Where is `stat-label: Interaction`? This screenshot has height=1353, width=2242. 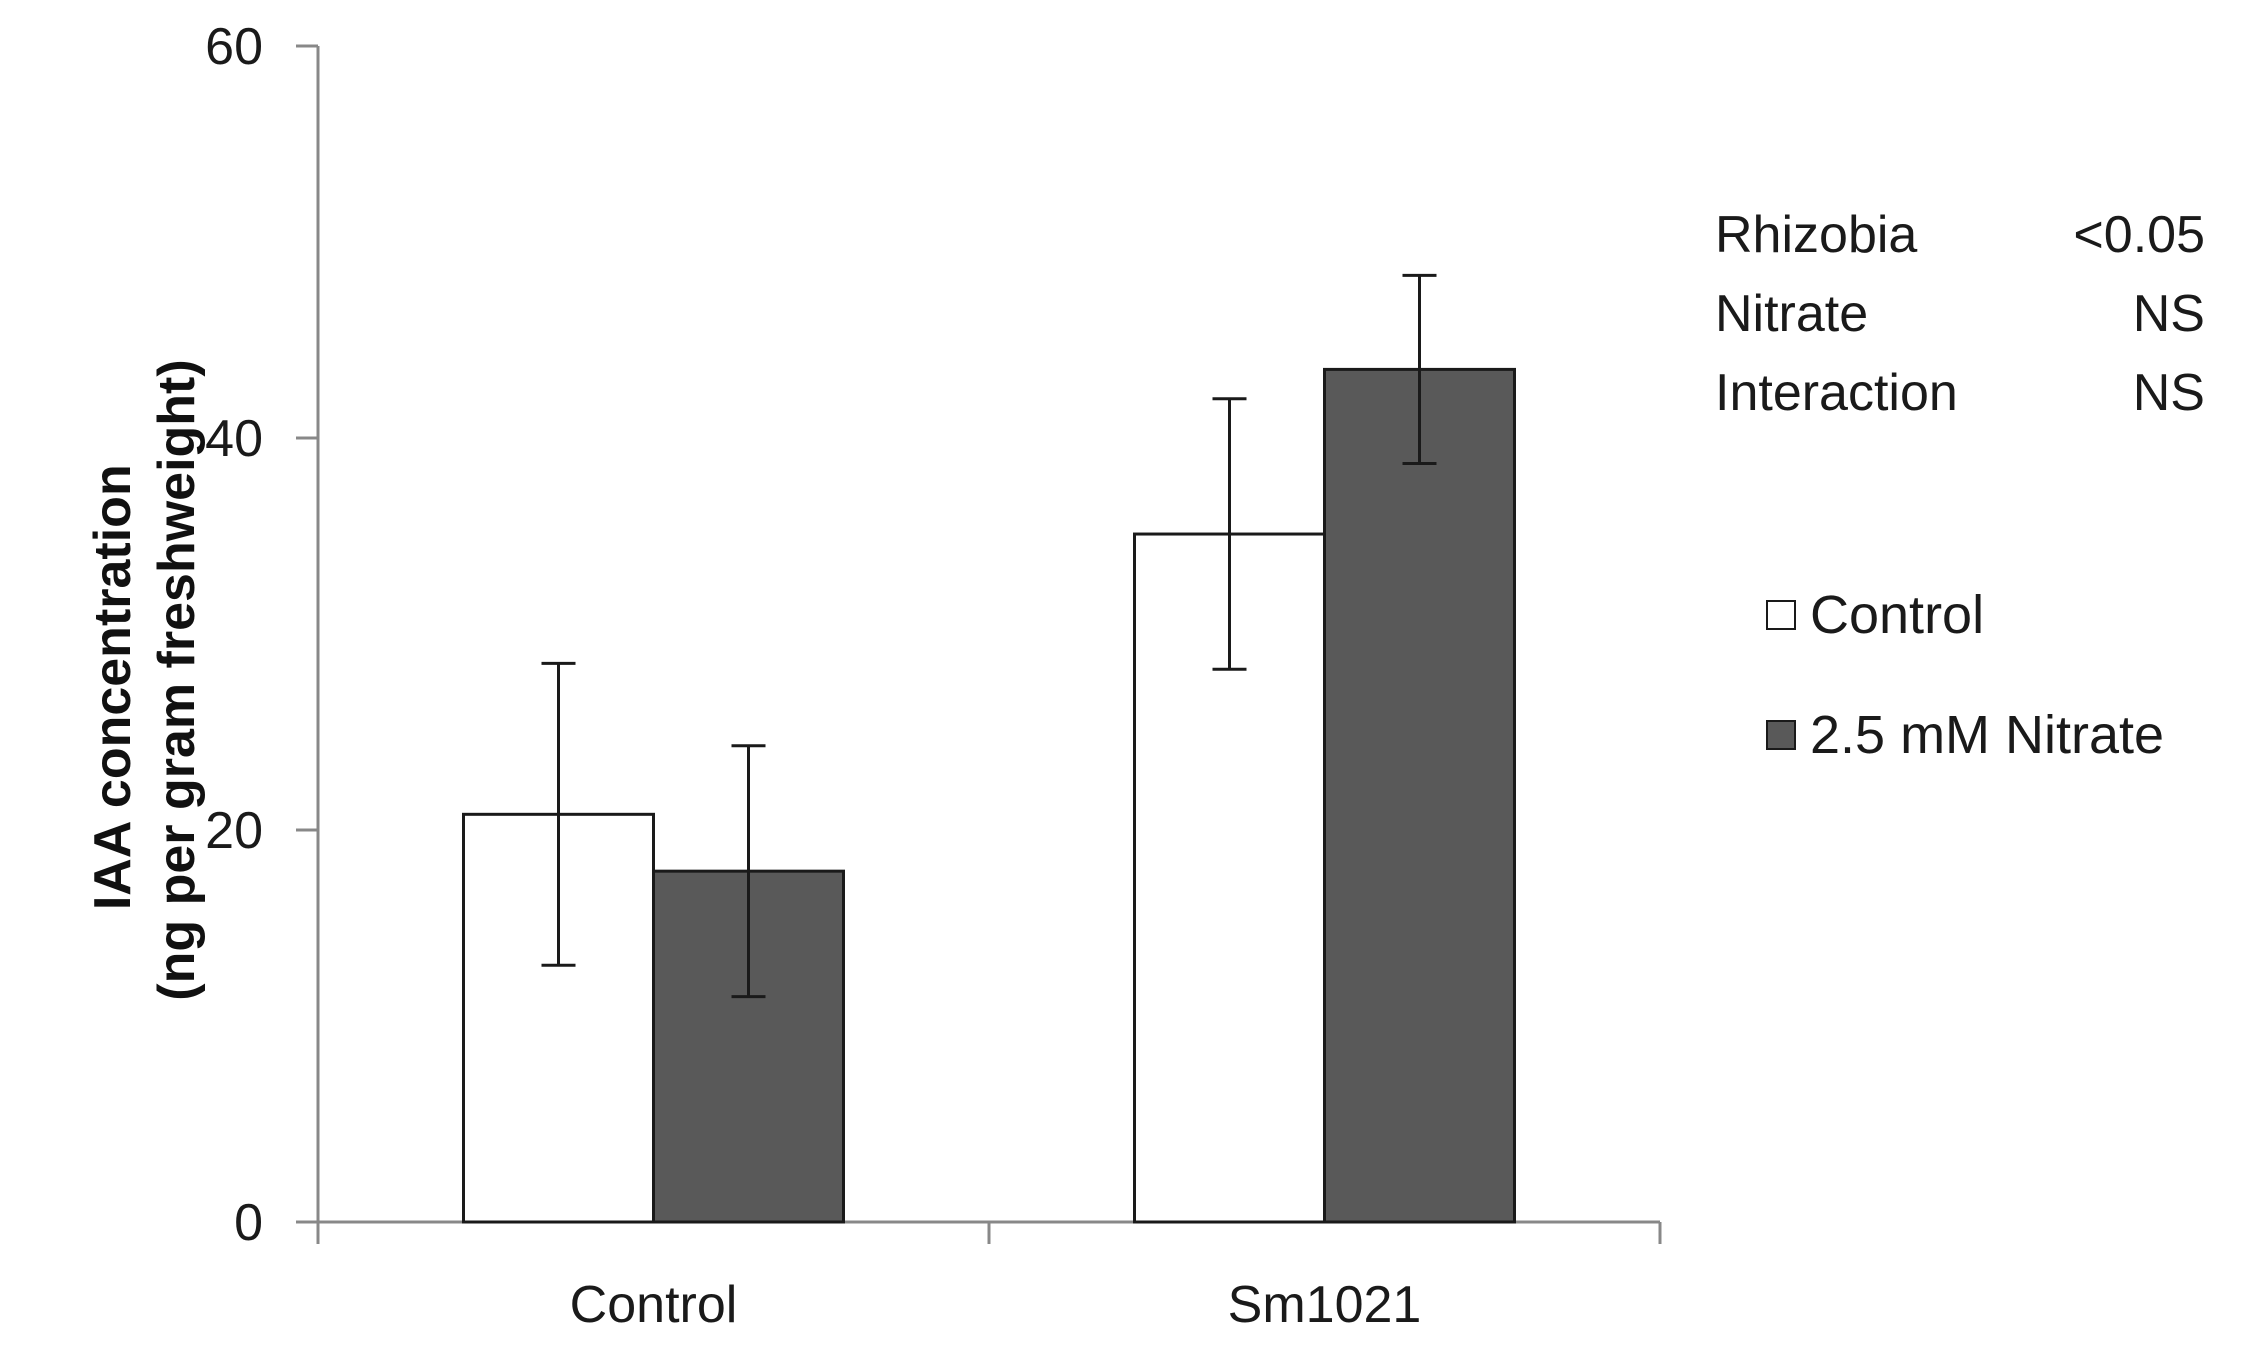 stat-label: Interaction is located at coordinates (1836, 393).